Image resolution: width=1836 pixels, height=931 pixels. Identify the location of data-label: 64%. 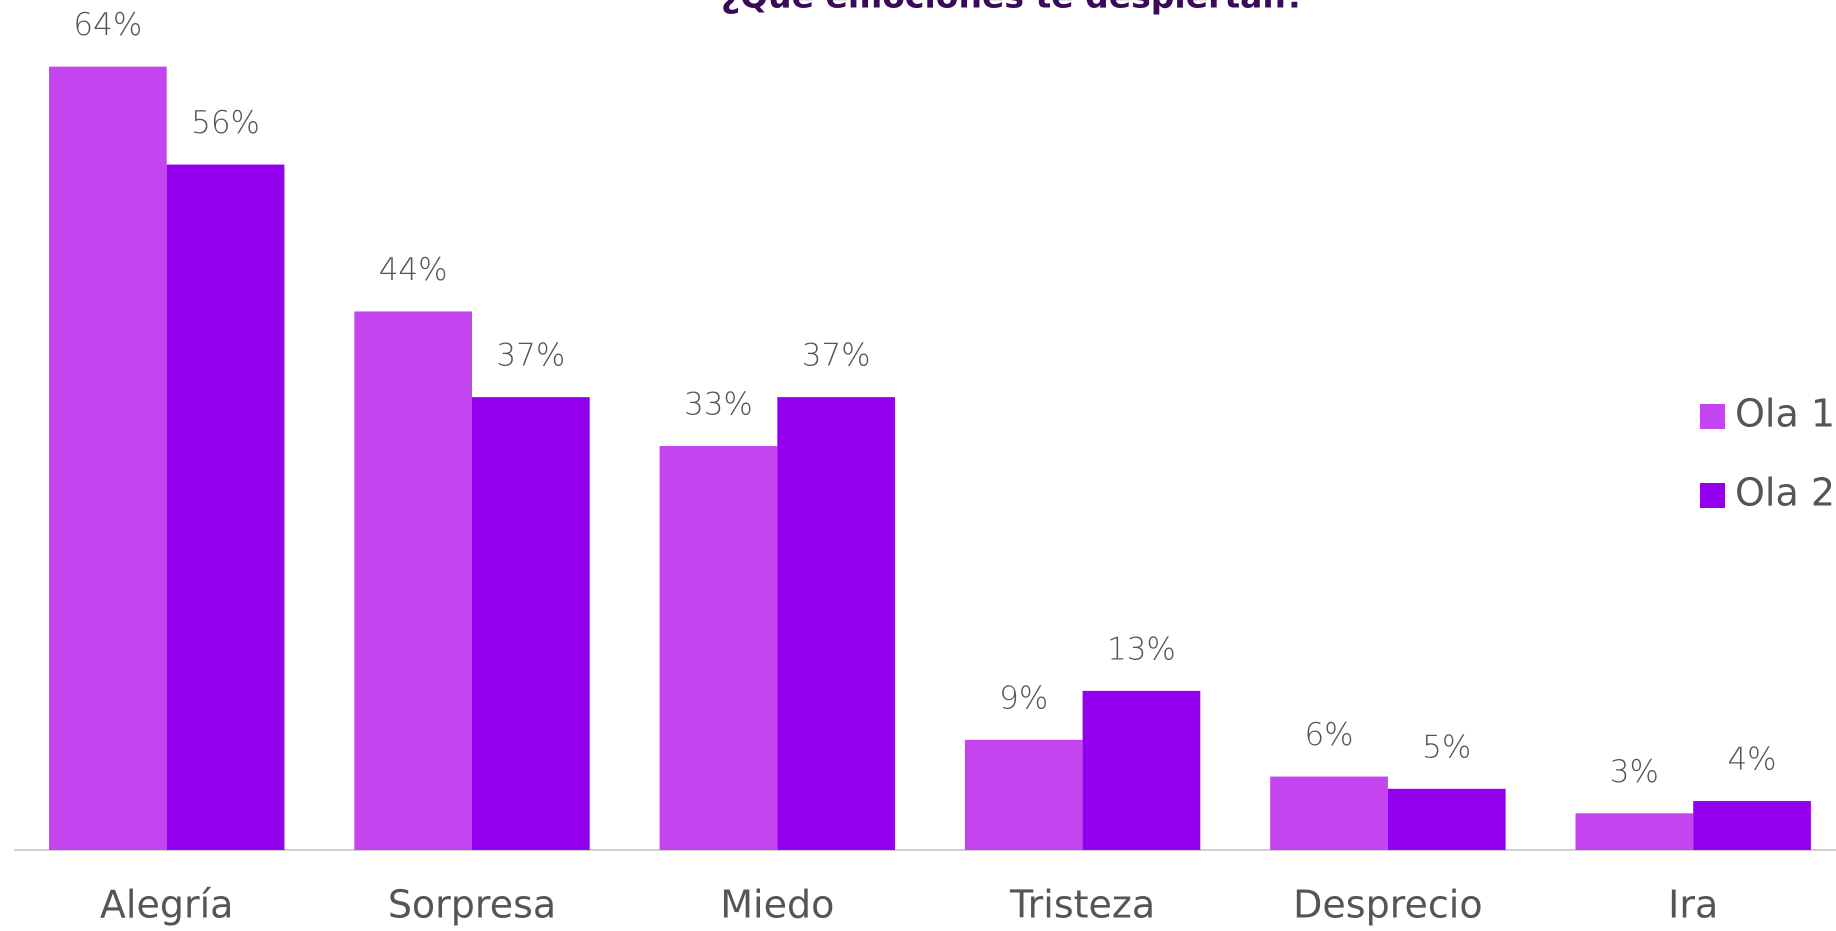
(107, 25).